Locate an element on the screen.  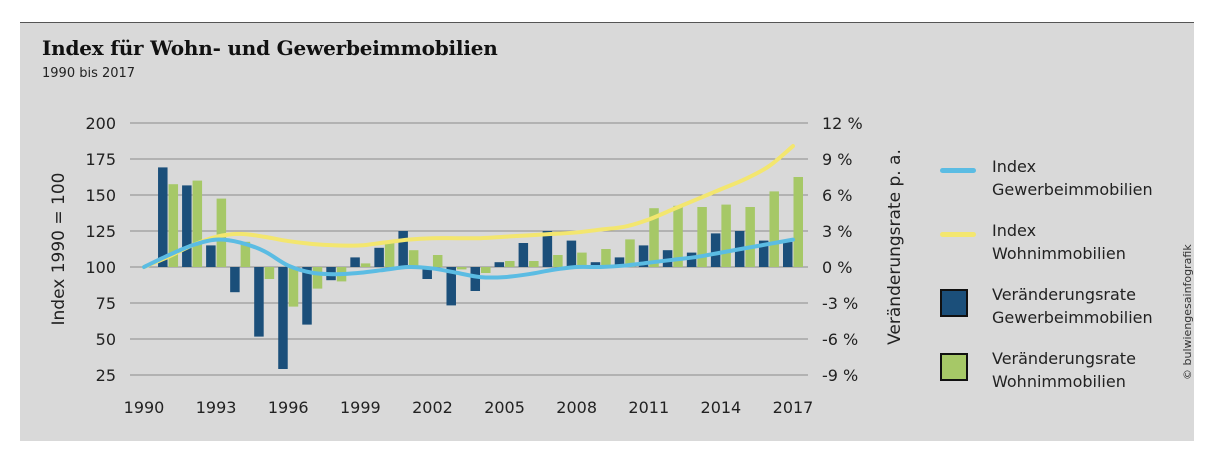
x-tick-label: 2011 is located at coordinates (648, 407).